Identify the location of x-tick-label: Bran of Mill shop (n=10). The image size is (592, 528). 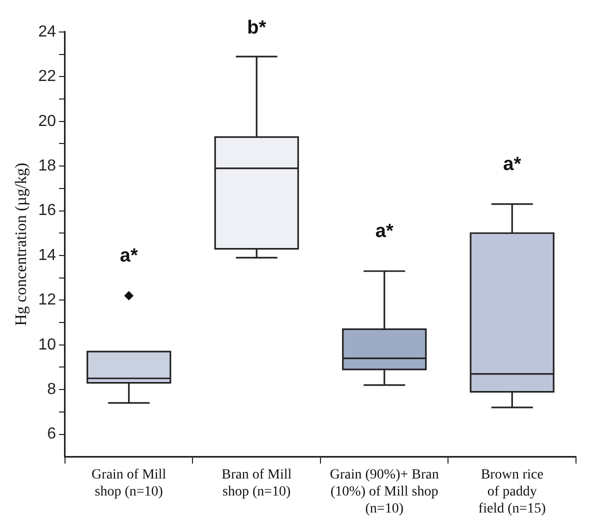
(257, 484).